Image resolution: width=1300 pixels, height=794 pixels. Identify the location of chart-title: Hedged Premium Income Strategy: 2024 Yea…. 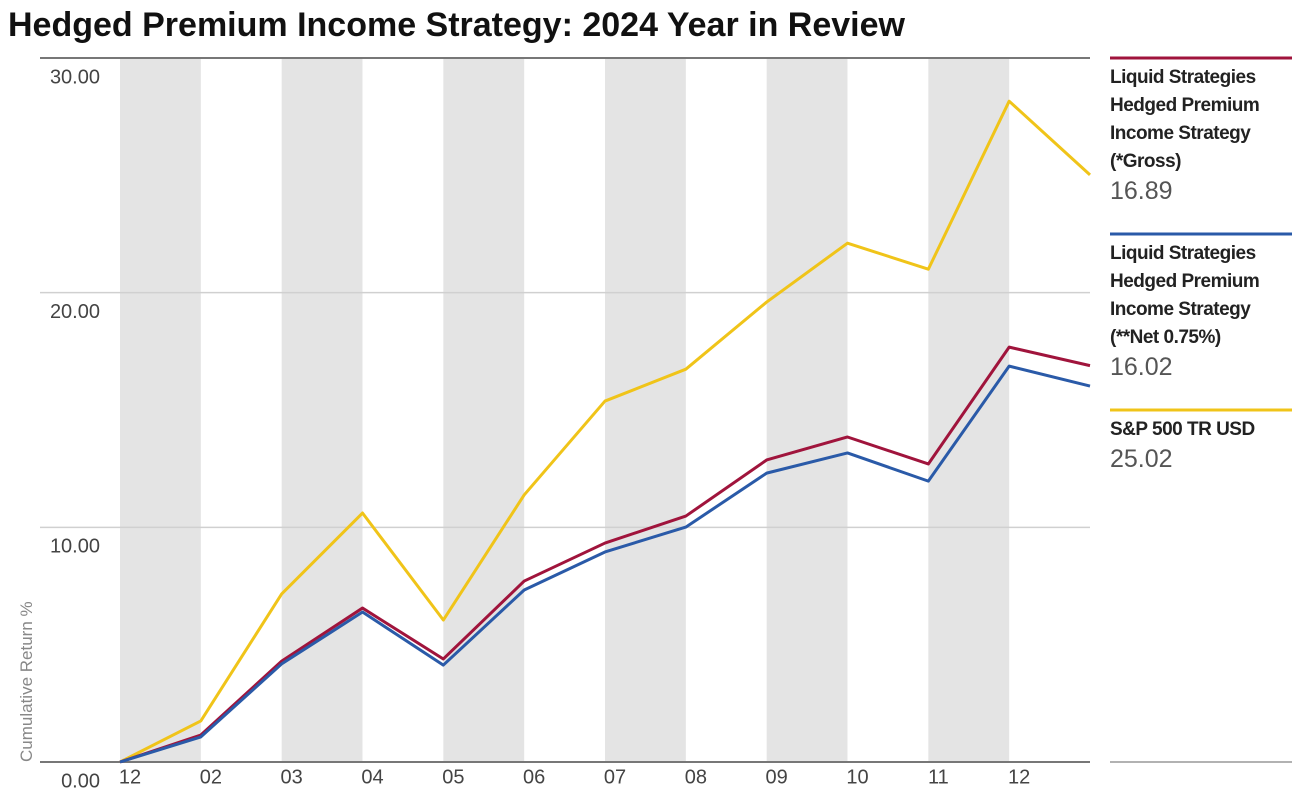
(456, 25).